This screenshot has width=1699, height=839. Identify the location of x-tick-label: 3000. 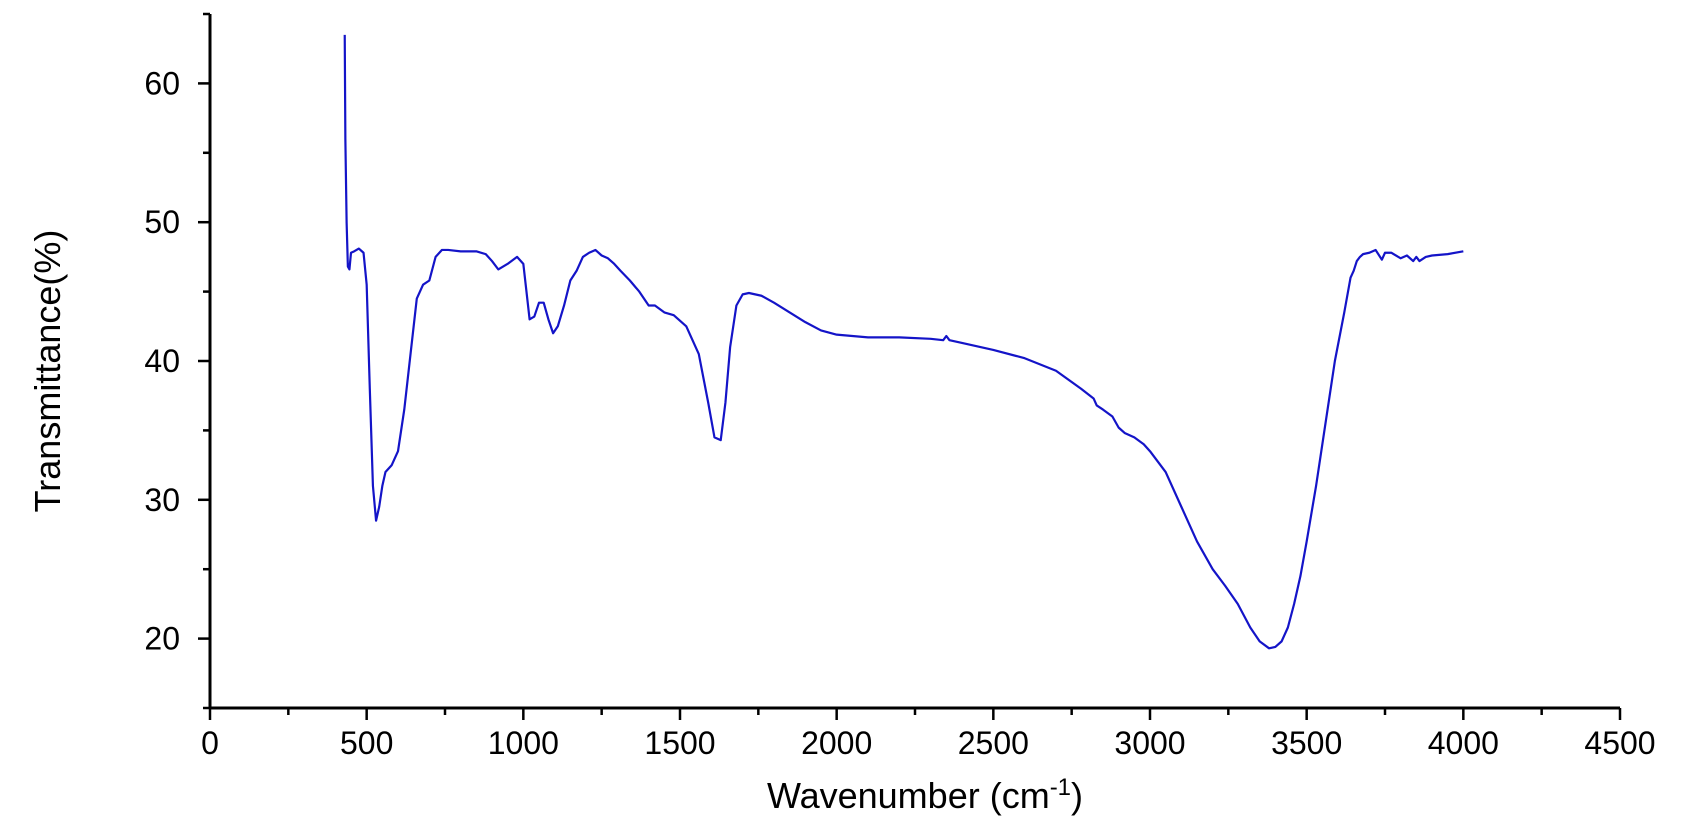
(1149, 743).